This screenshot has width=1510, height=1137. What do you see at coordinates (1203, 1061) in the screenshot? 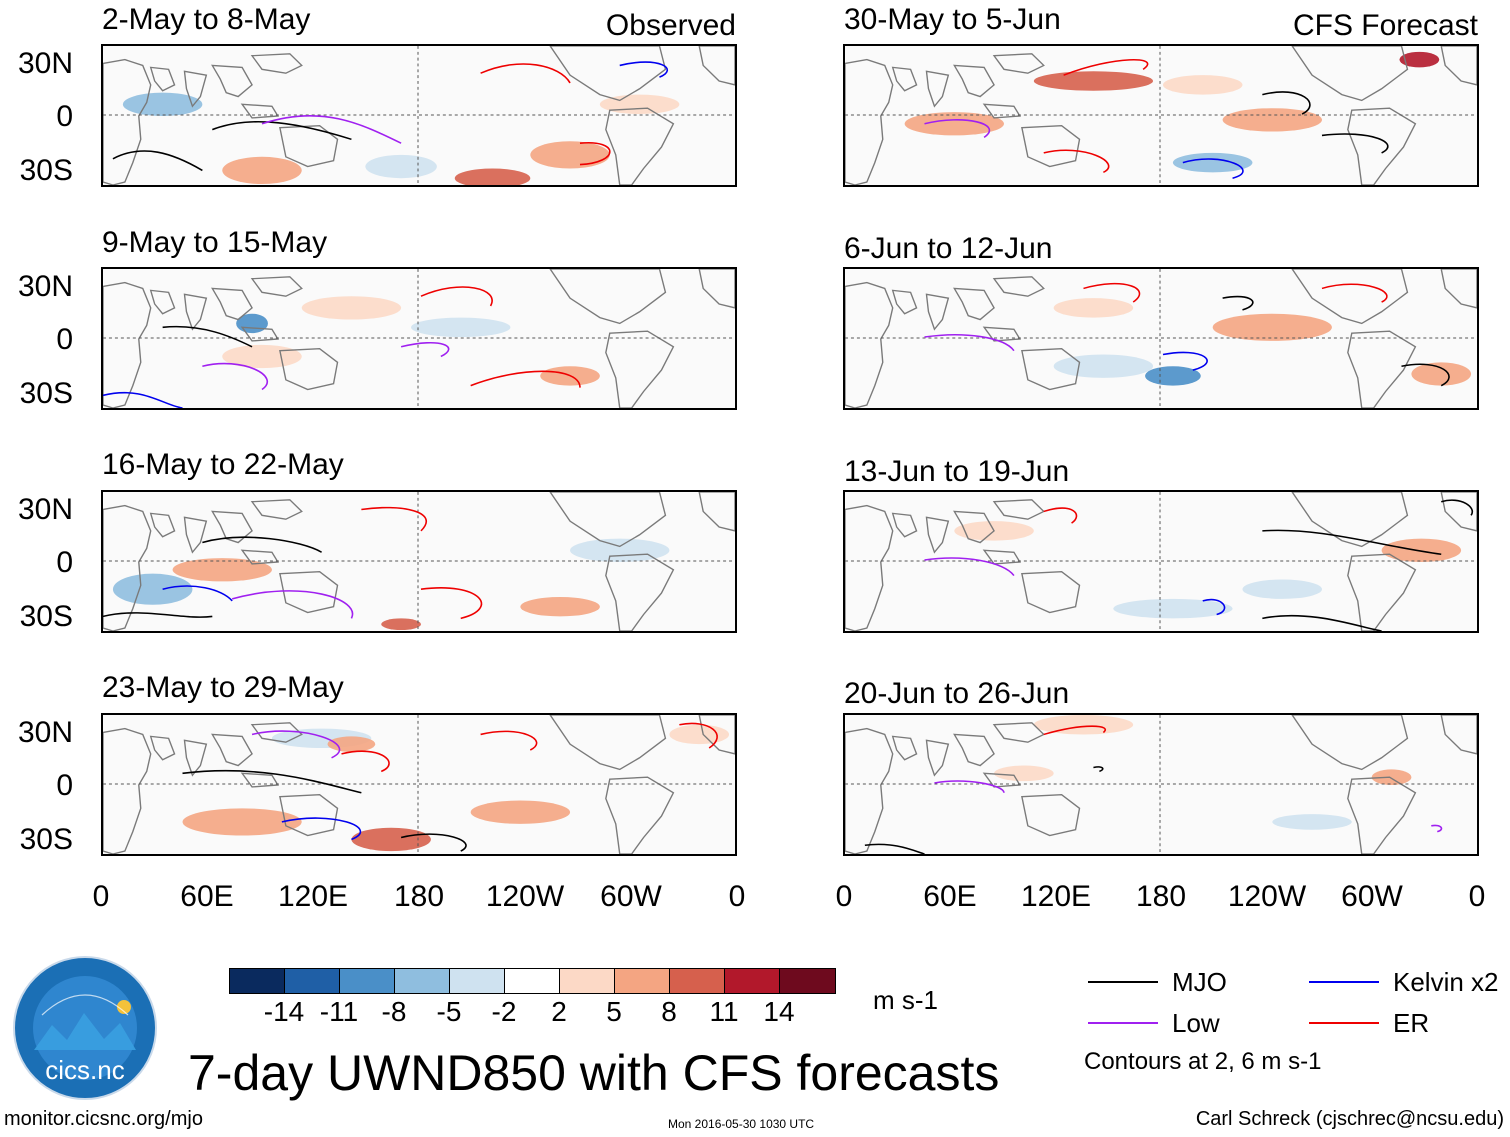
I see `contour-note: Contours at 2, 6 m s-1` at bounding box center [1203, 1061].